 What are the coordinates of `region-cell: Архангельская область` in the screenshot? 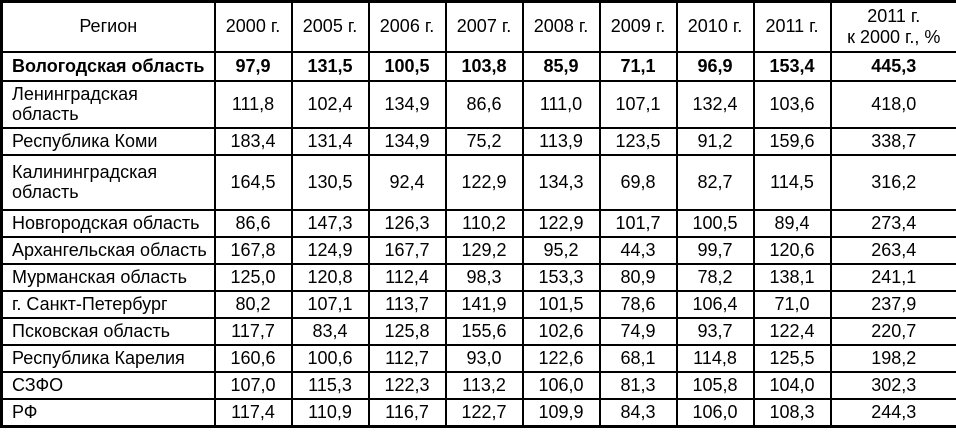 It's located at (108, 250).